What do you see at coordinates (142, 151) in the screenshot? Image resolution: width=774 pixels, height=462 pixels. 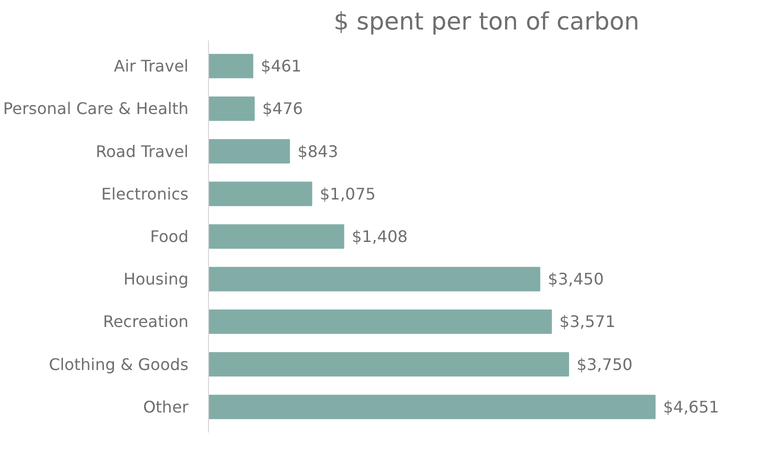 I see `y-tick-label: Road Travel` at bounding box center [142, 151].